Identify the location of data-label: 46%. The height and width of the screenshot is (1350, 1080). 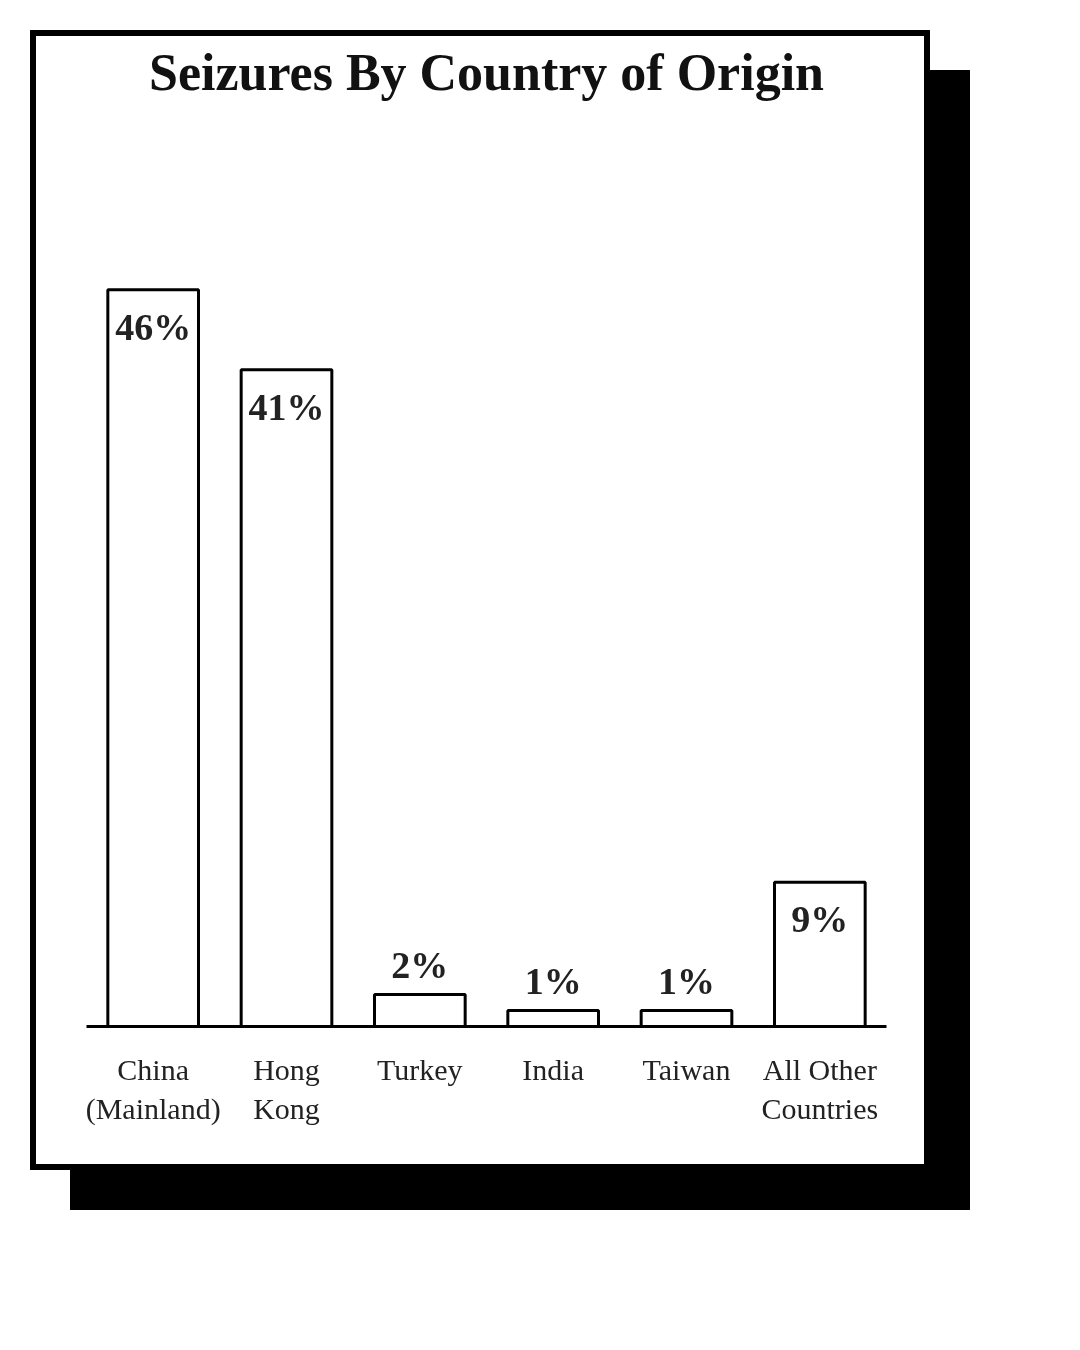
(153, 326).